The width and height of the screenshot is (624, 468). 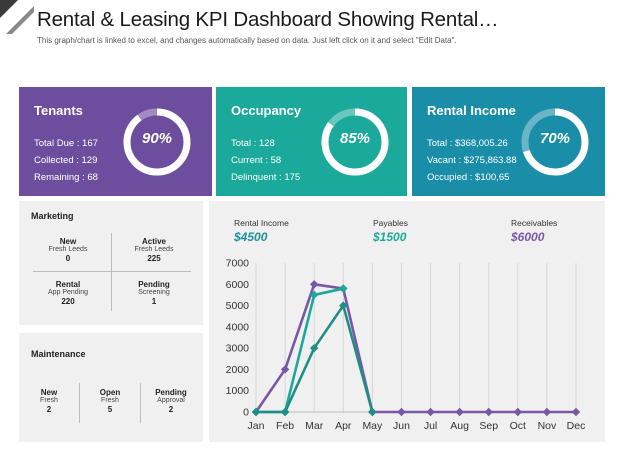 I want to click on legend-item-rental-income: Rental Income $4500, so click(x=261, y=231).